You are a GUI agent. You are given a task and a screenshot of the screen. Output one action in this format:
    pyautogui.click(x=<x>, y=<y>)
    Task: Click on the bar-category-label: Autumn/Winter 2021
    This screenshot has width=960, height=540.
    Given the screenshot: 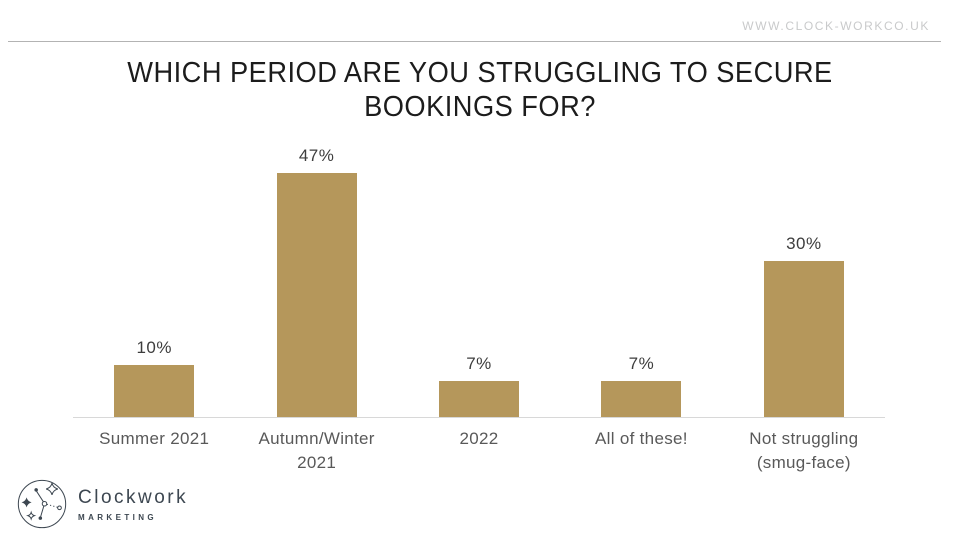 What is the action you would take?
    pyautogui.click(x=316, y=450)
    